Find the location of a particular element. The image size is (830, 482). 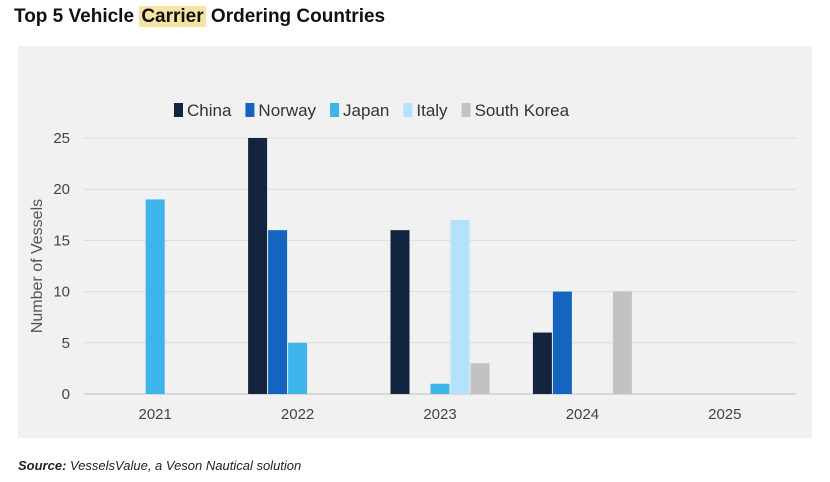

y-tick-label: 10 is located at coordinates (61, 292).